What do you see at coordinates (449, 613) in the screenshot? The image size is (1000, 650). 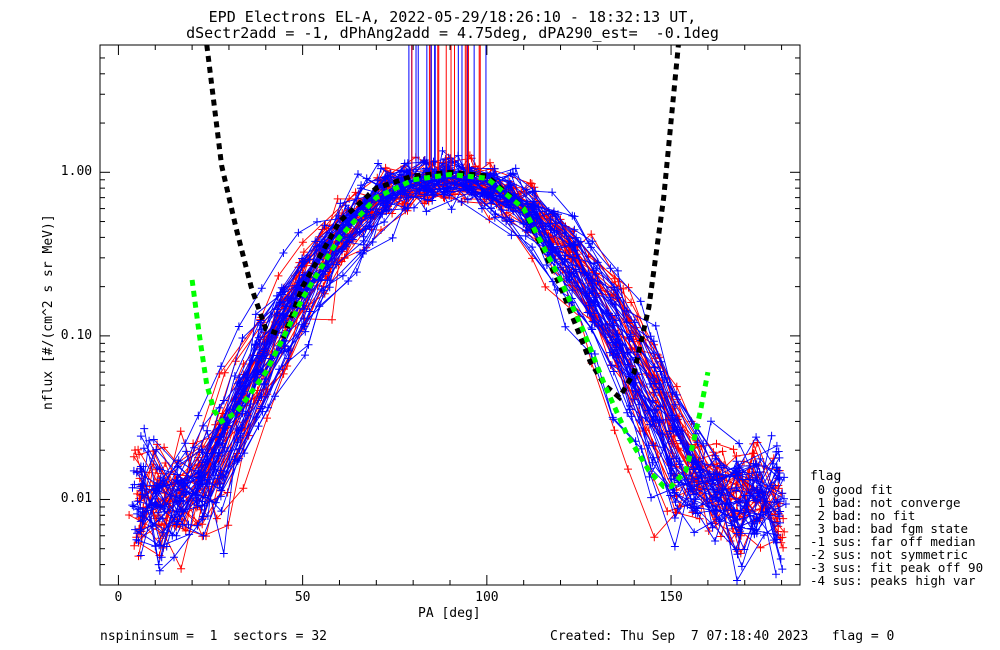 I see `x-axis-label: PA [deg]` at bounding box center [449, 613].